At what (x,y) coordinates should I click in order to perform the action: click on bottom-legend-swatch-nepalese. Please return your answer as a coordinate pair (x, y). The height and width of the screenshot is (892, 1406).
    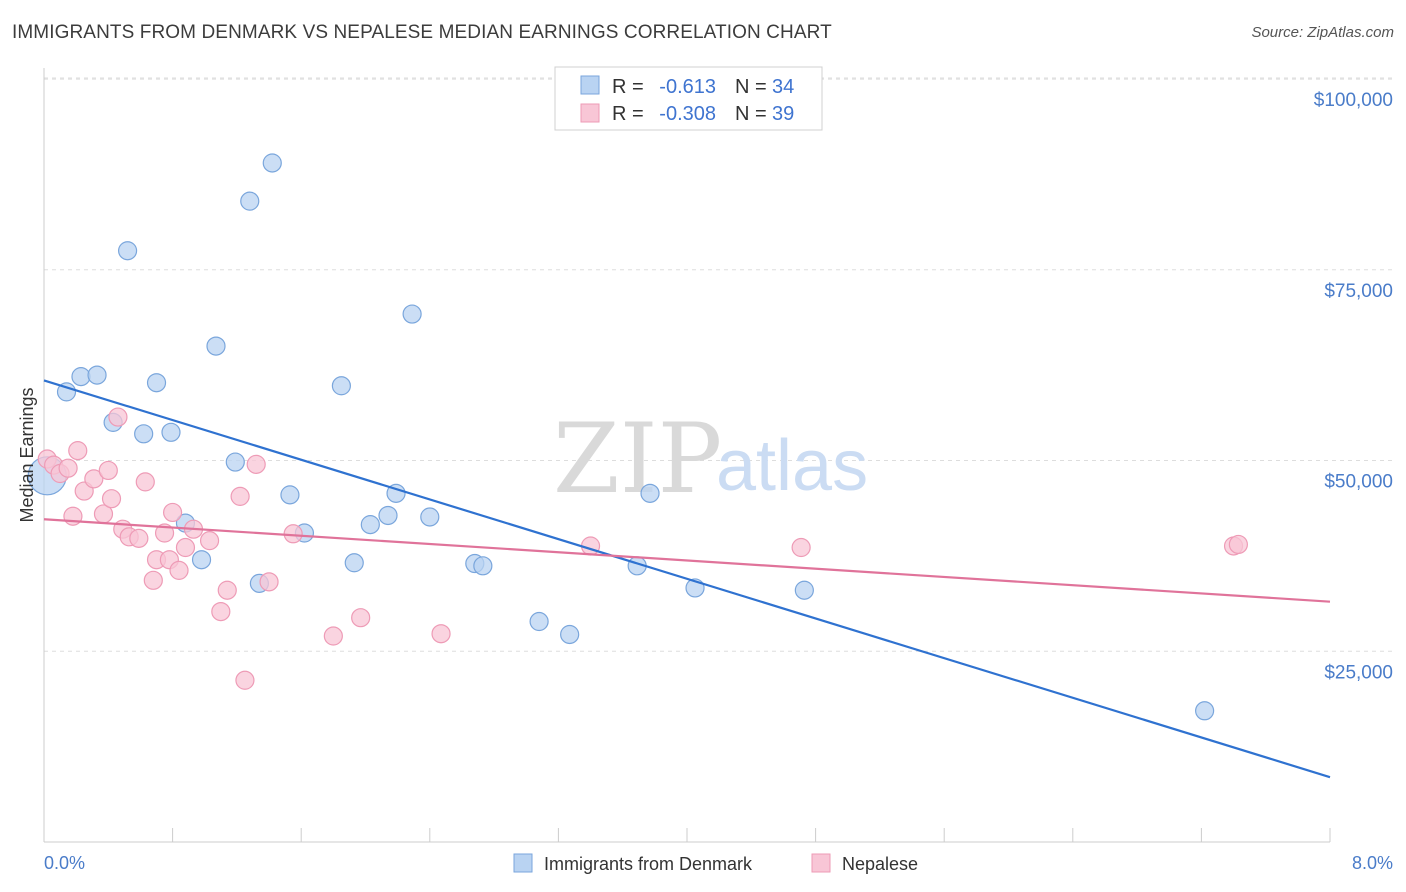
    Looking at the image, I should click on (821, 863).